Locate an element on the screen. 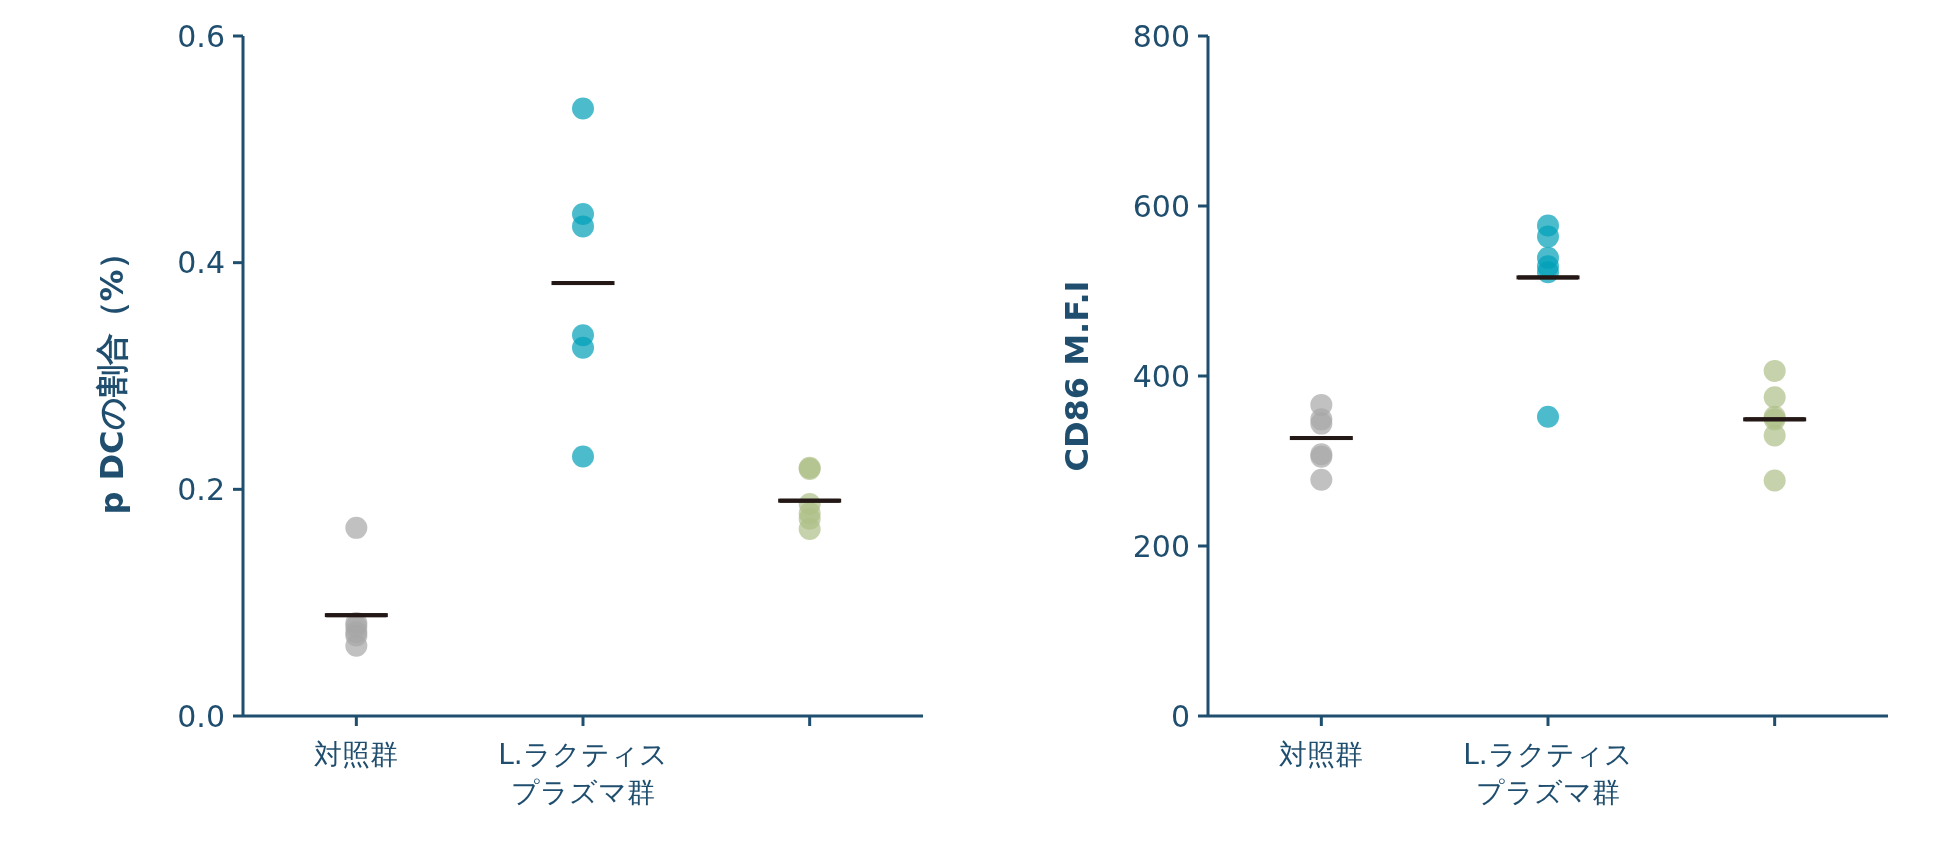 The image size is (1950, 868). y-axis-title: CD86 M.F.I is located at coordinates (1077, 376).